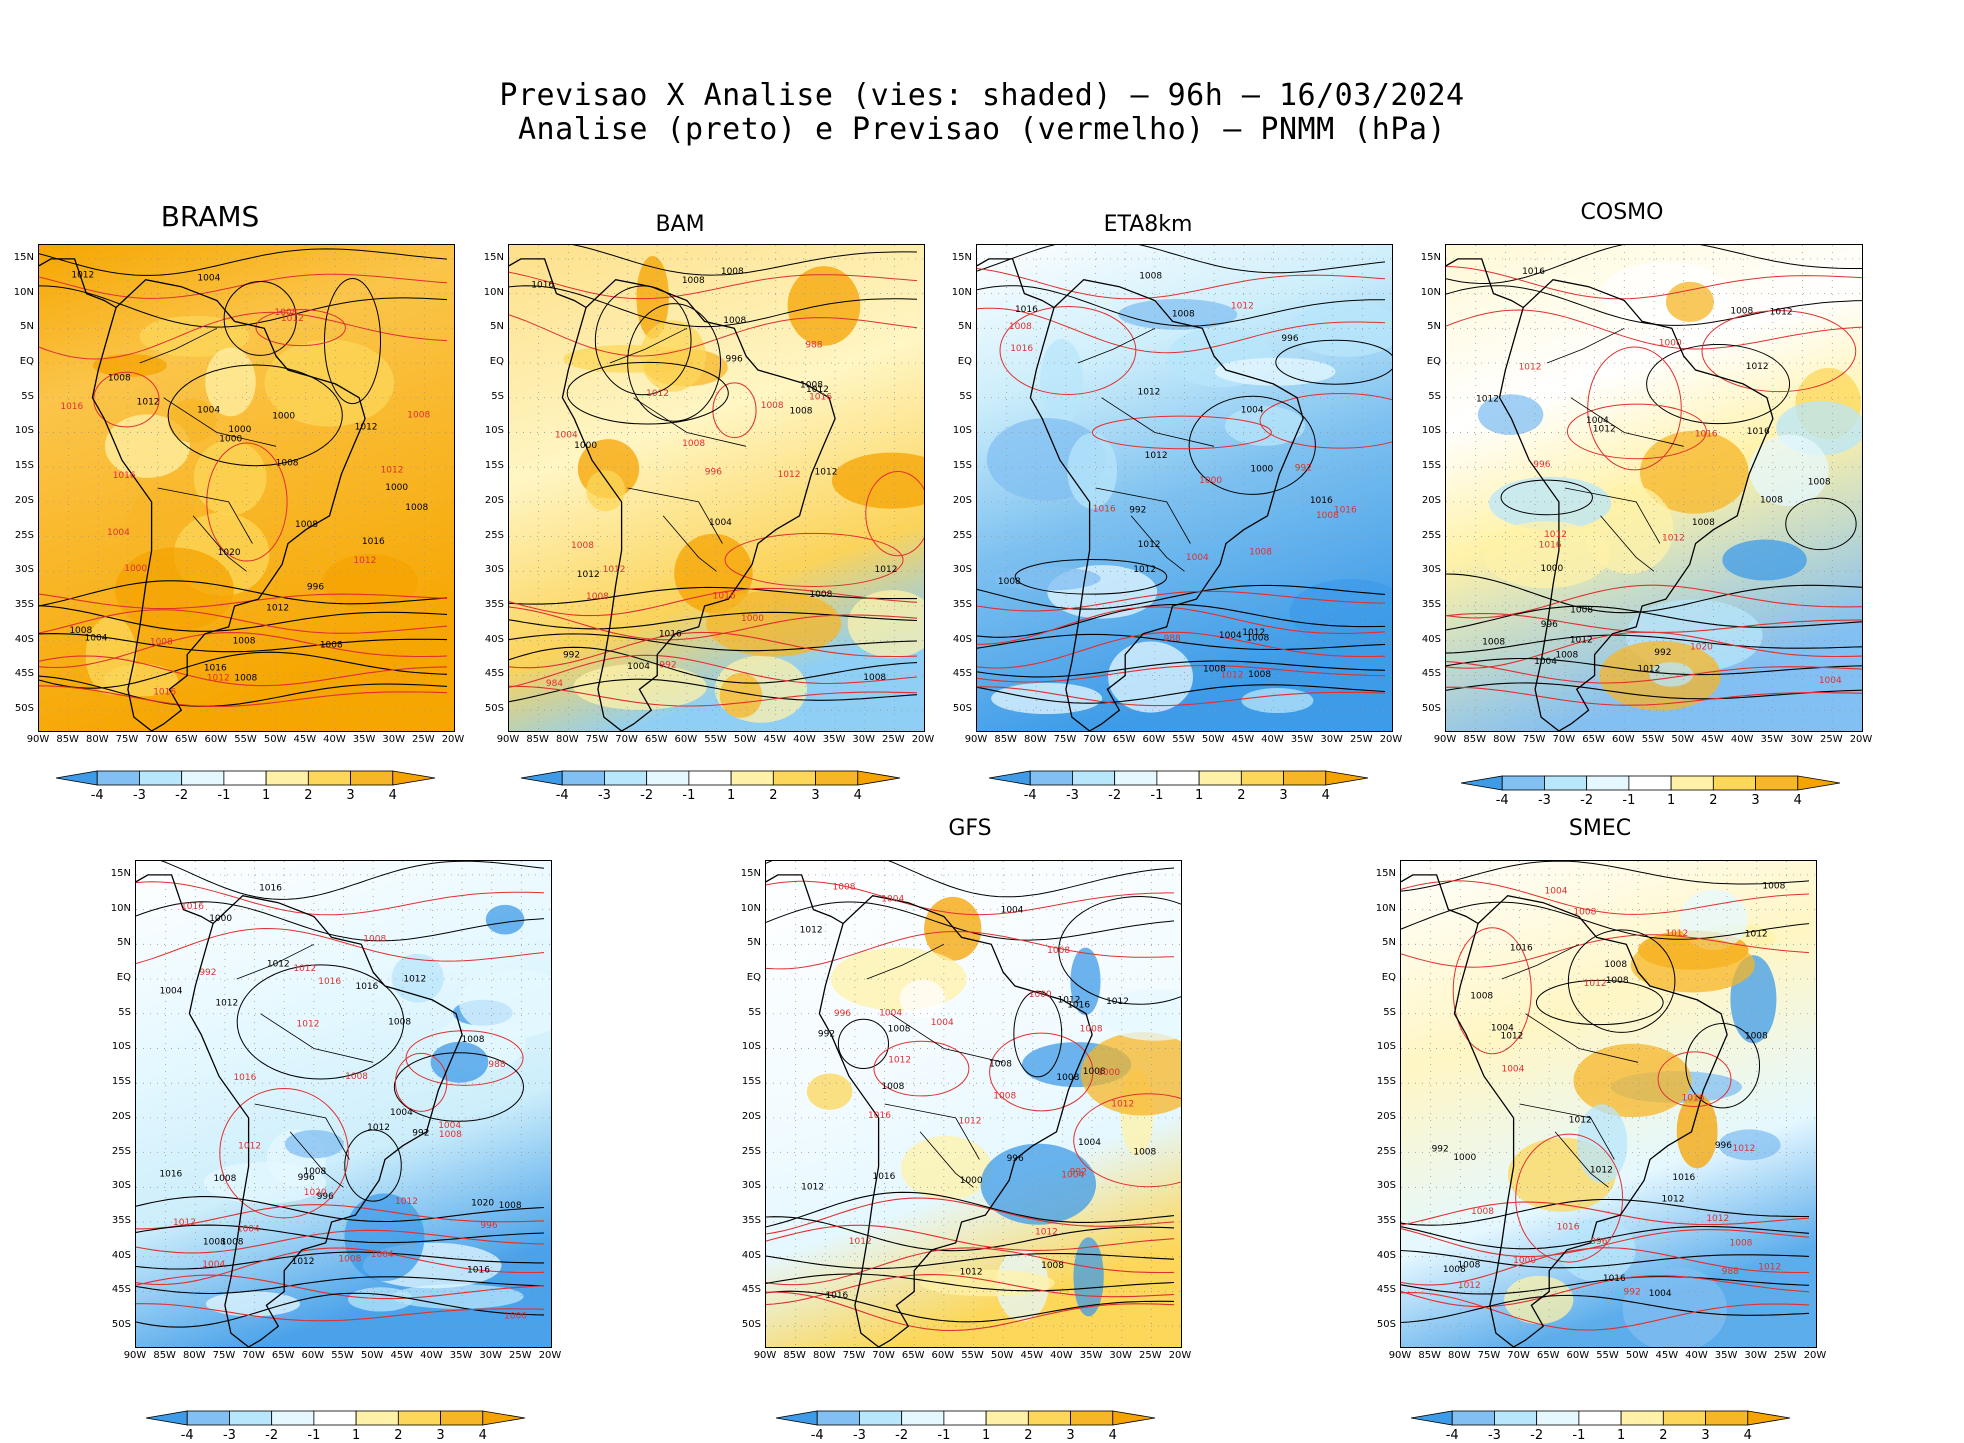 The width and height of the screenshot is (1964, 1443). I want to click on lon-tick-label: 85W, so click(1005, 739).